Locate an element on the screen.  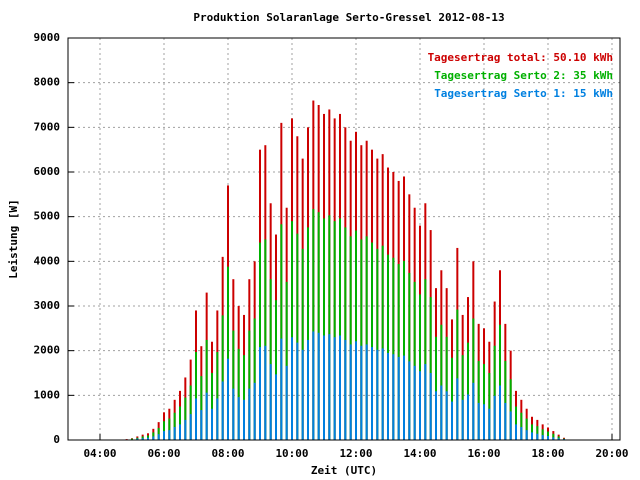
legend-entry: Tagesertrag total: 50.10 kWh is located at coordinates (520, 57).